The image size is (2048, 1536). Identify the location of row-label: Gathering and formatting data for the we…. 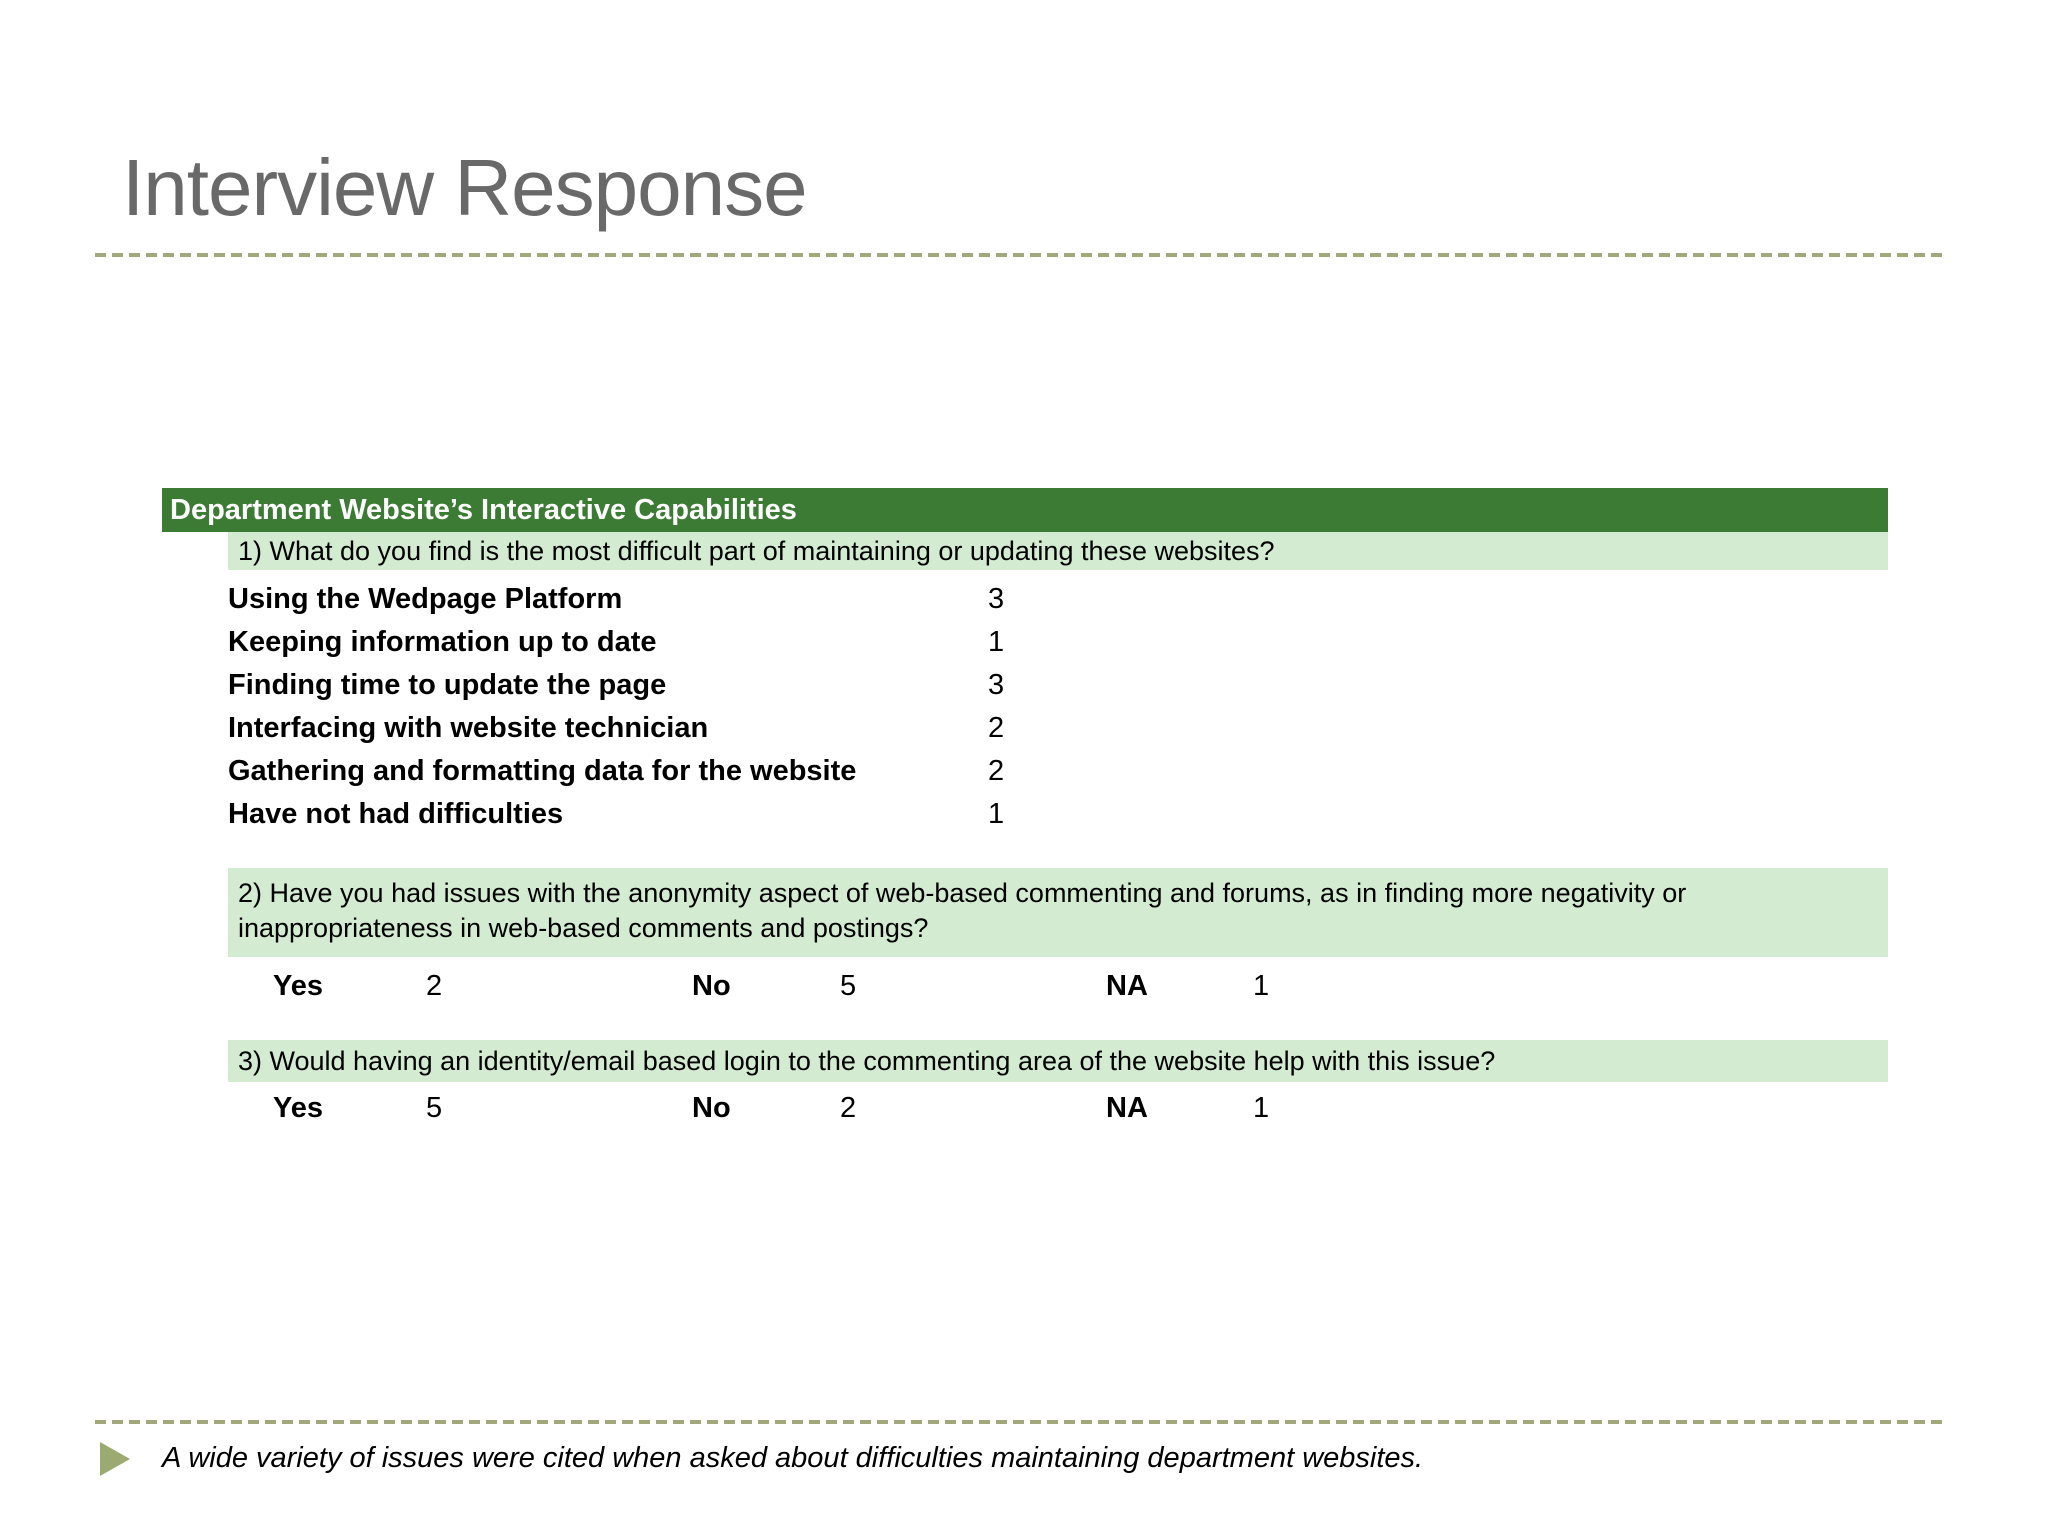
(542, 771).